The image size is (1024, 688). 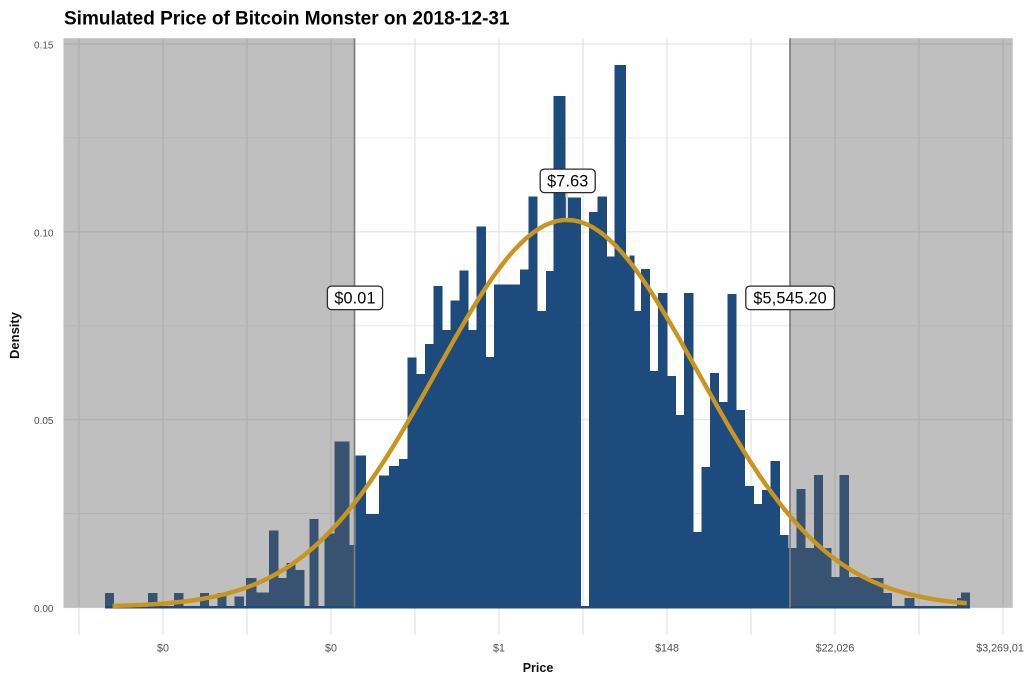 I want to click on svg-text: $5,545.20, so click(x=789, y=299).